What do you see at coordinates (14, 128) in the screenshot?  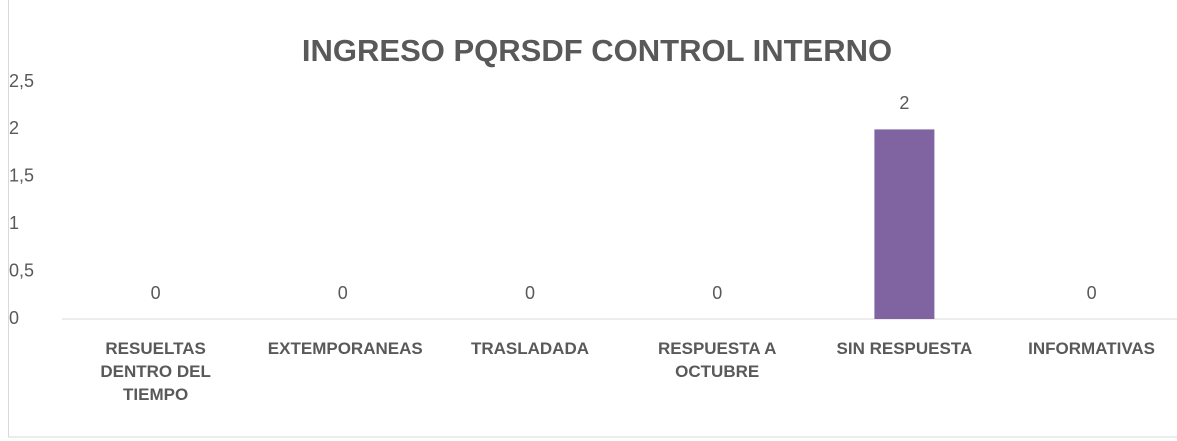 I see `y-tick-label: 2` at bounding box center [14, 128].